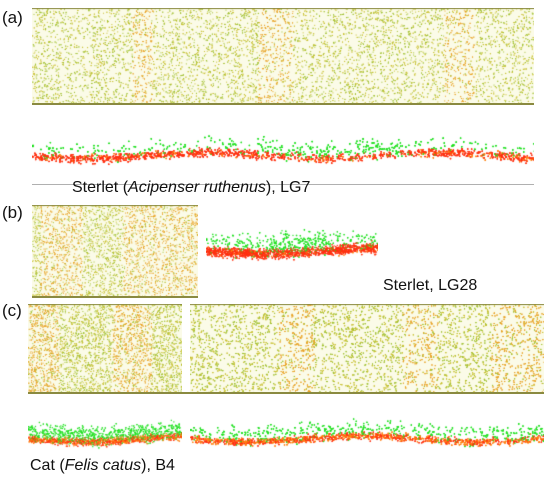 The width and height of the screenshot is (550, 481). Describe the element at coordinates (12, 17) in the screenshot. I see `panel-a-label: (a)` at that location.